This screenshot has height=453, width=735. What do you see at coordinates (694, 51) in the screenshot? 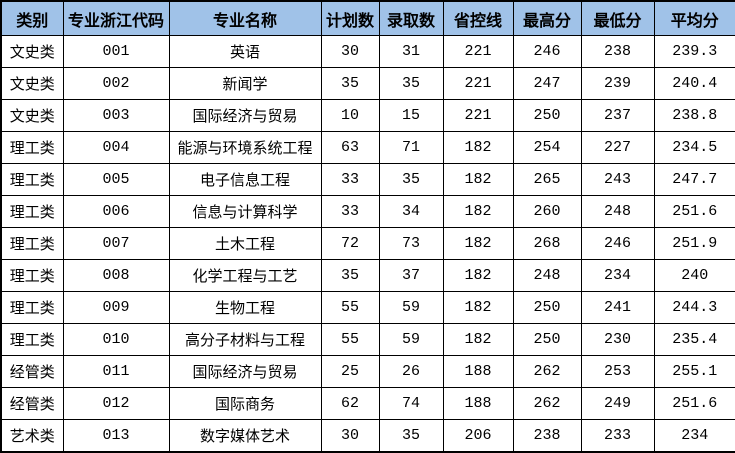
I see `table-cell: 239.3` at bounding box center [694, 51].